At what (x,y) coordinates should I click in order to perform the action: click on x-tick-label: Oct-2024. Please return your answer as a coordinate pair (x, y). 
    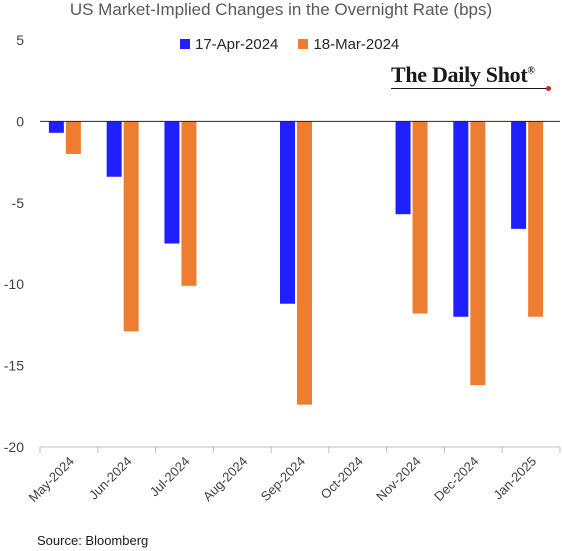
    Looking at the image, I should click on (341, 478).